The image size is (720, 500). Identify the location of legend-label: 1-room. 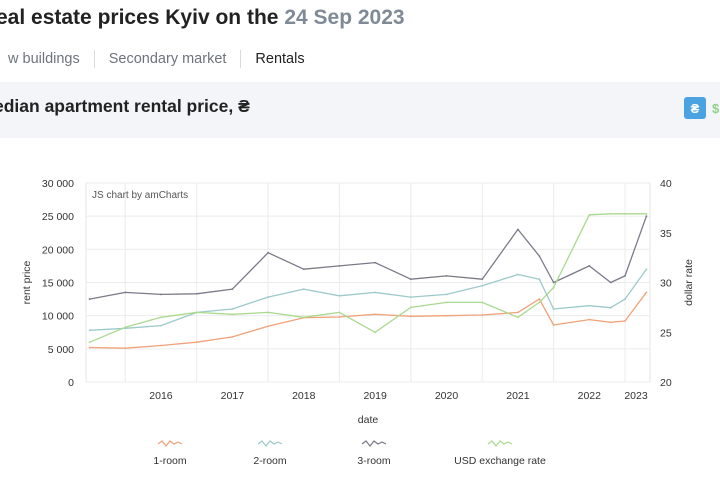
(170, 461).